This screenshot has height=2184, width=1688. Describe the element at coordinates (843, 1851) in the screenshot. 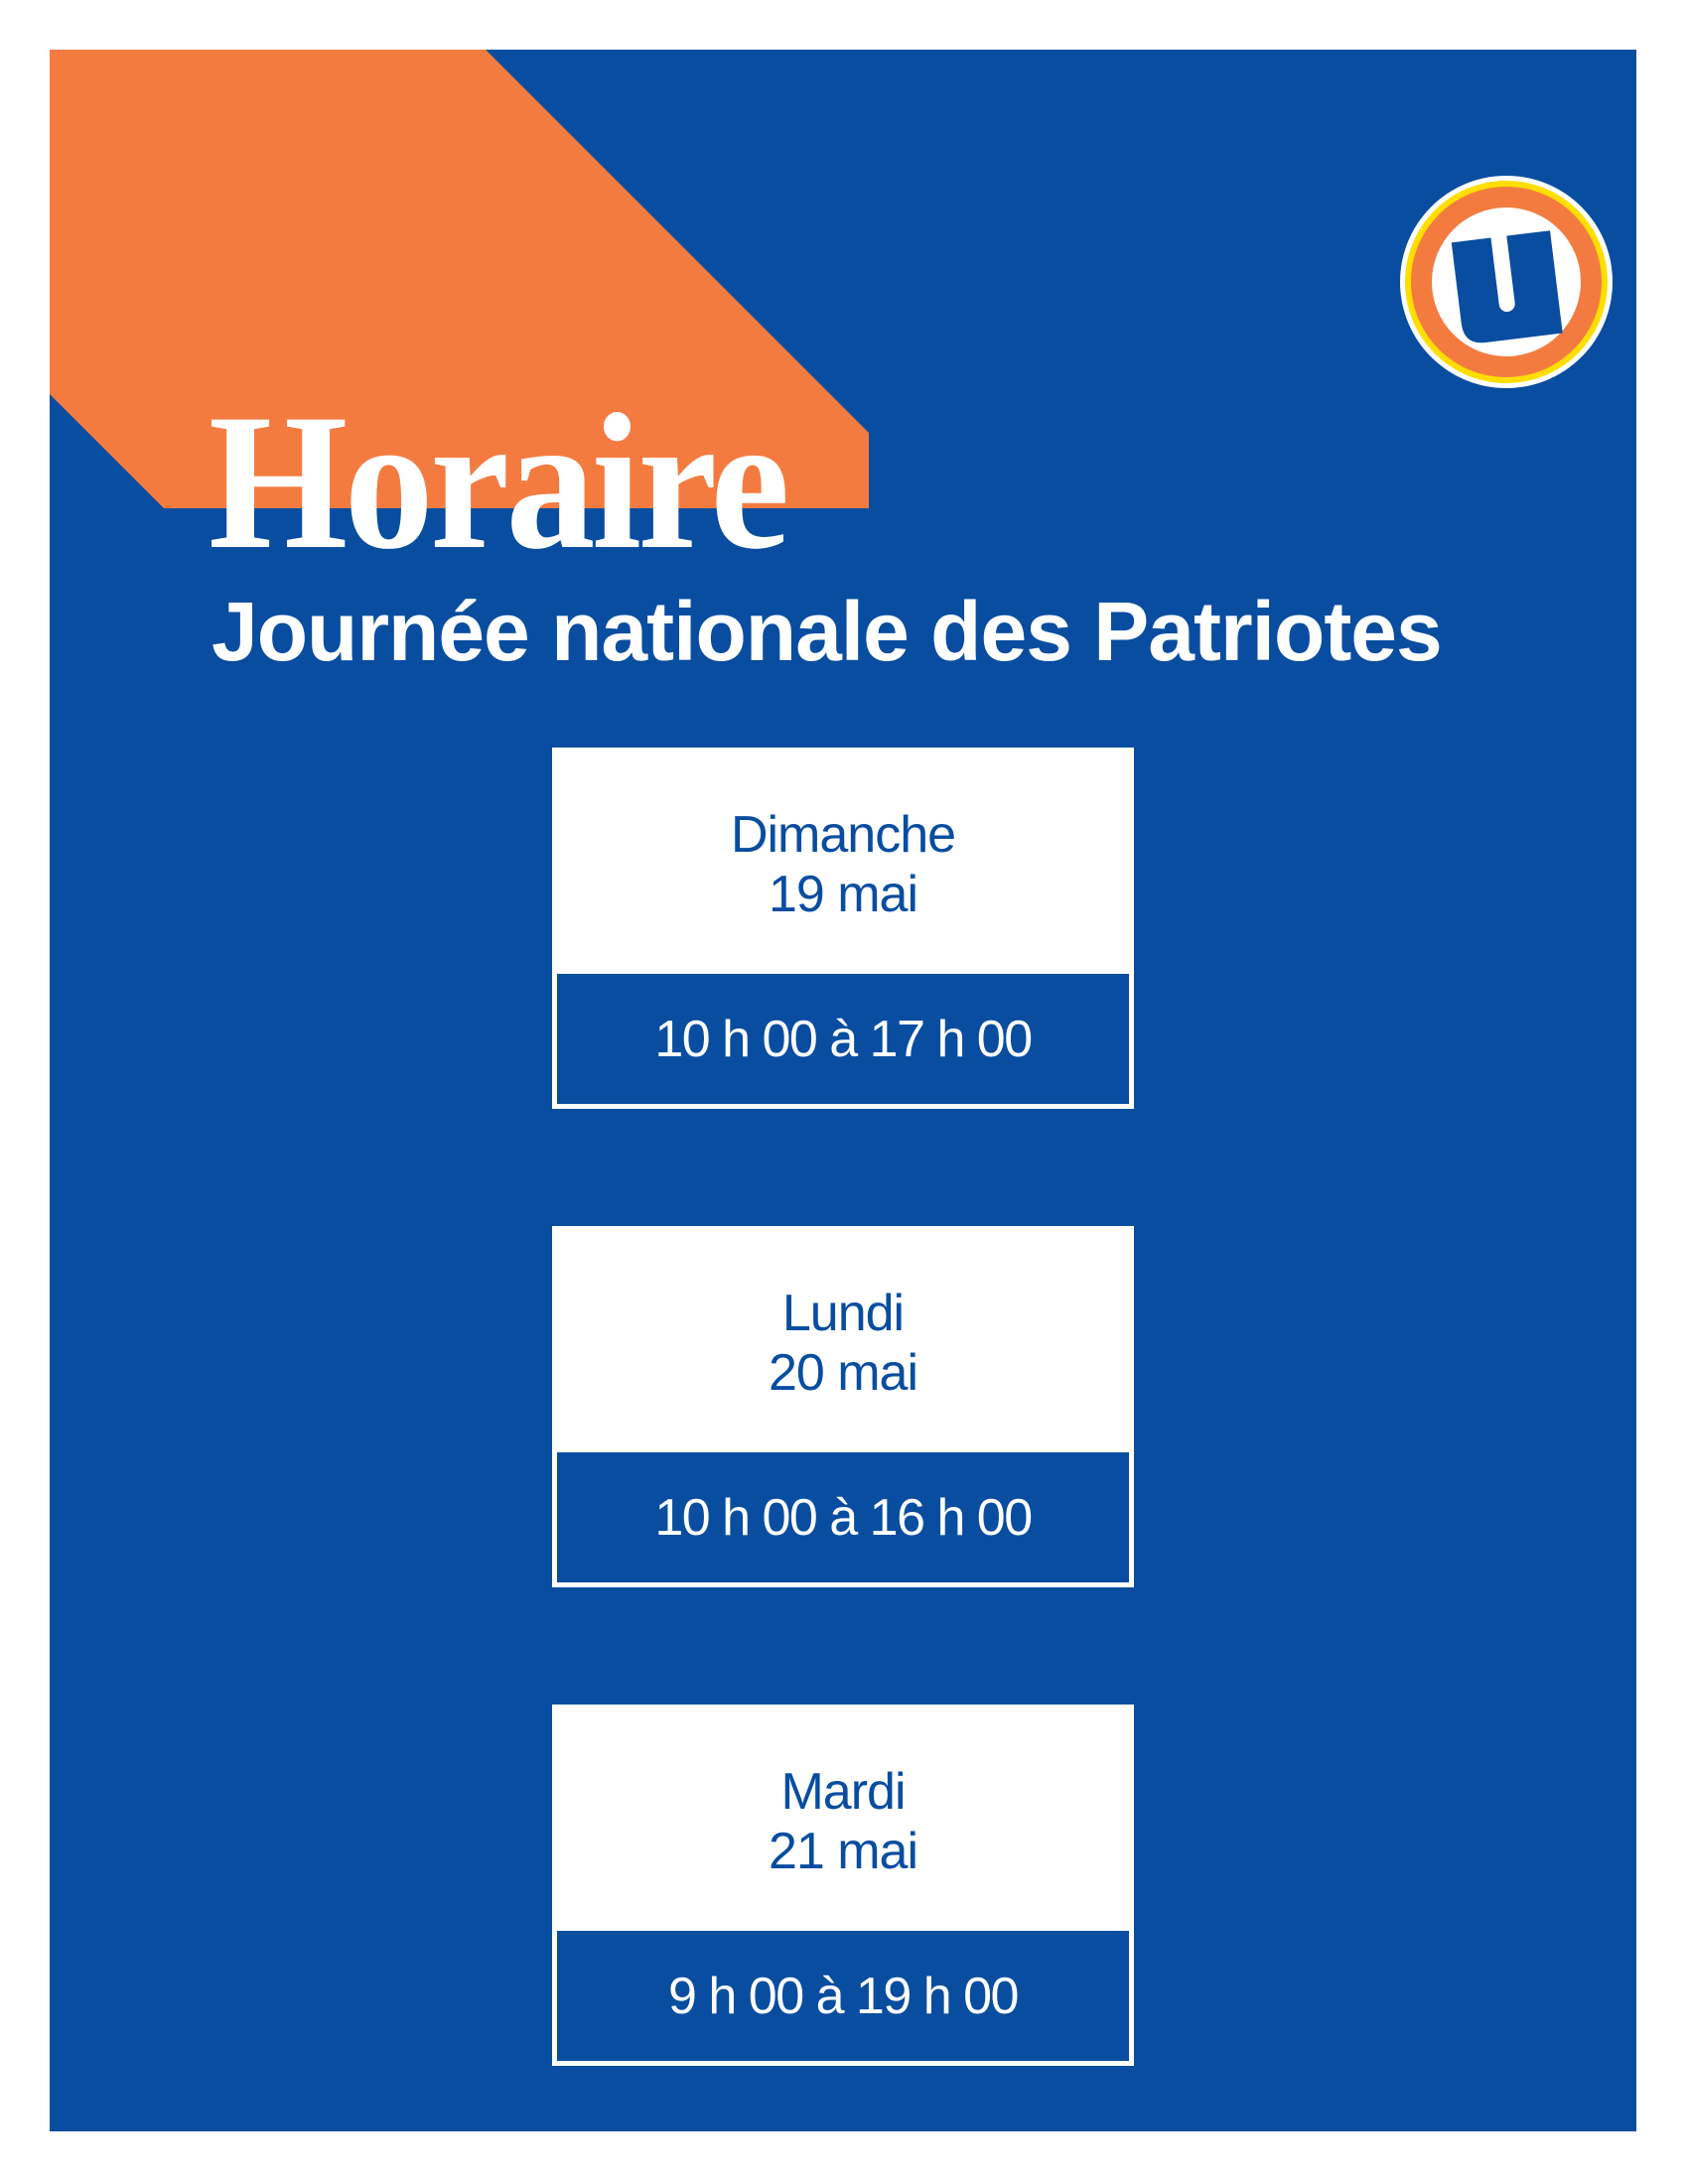

I see `date-label: 21 mai` at that location.